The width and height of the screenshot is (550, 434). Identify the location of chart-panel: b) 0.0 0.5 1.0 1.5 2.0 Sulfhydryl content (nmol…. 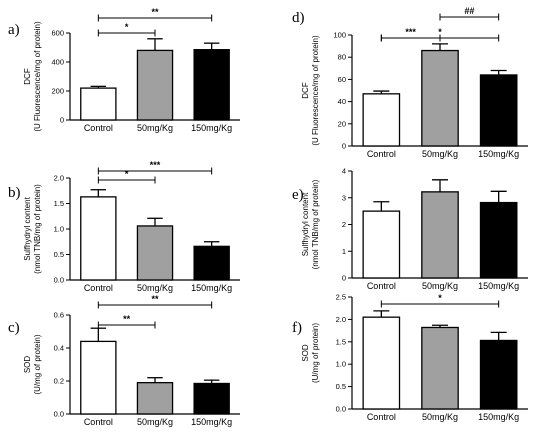
(124, 226).